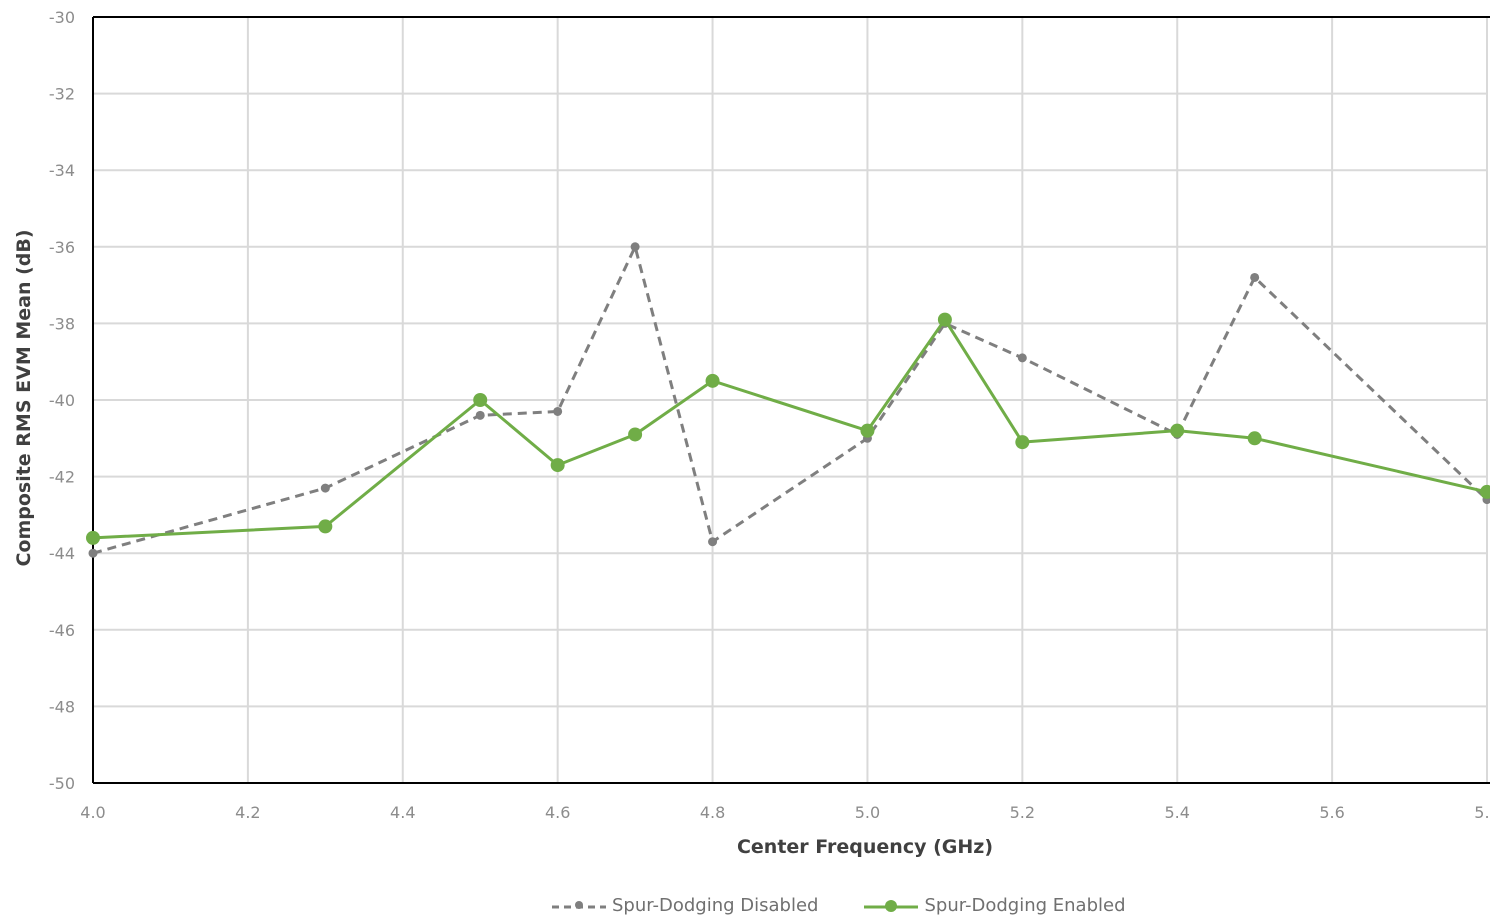 The image size is (1490, 923). Describe the element at coordinates (1176, 812) in the screenshot. I see `x-tick-label: 5.4` at that location.